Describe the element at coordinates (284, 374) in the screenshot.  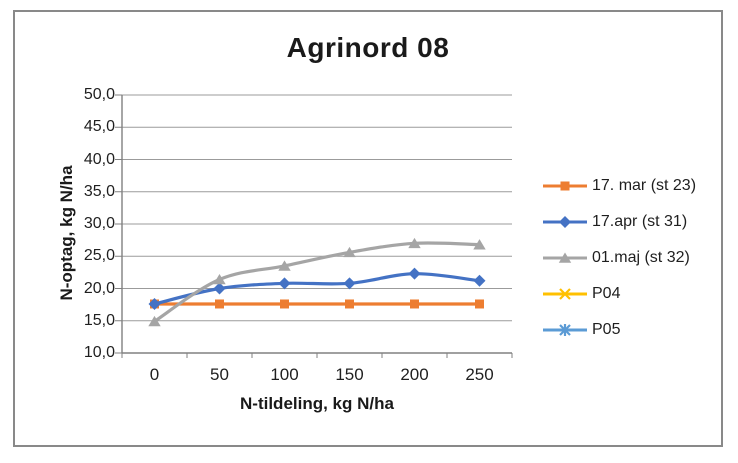
I see `x-axis-tick-label: 100` at that location.